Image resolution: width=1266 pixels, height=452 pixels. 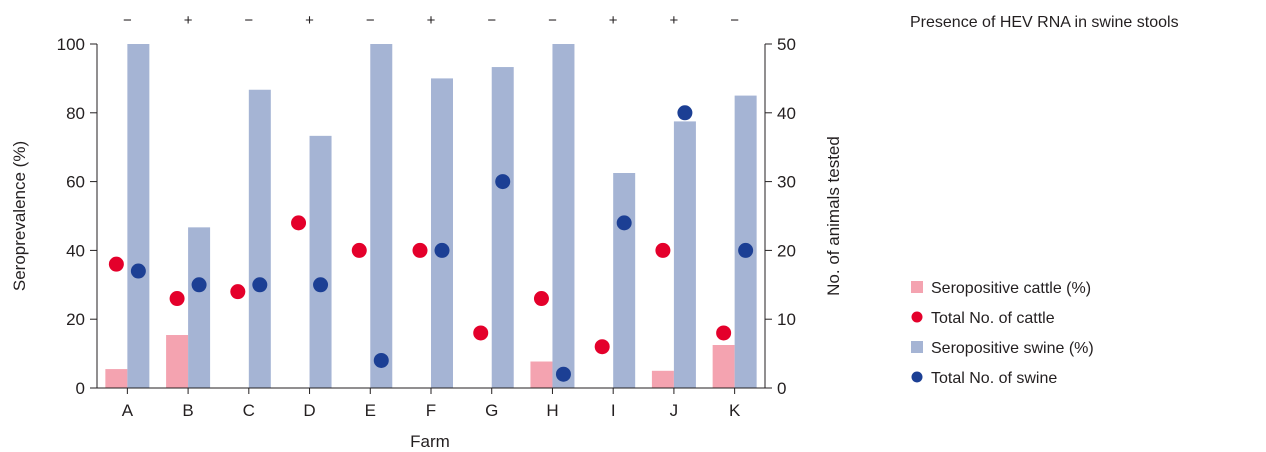 What do you see at coordinates (1044, 22) in the screenshot?
I see `hev-rna-title: Presence of HEV RNA in swine stools` at bounding box center [1044, 22].